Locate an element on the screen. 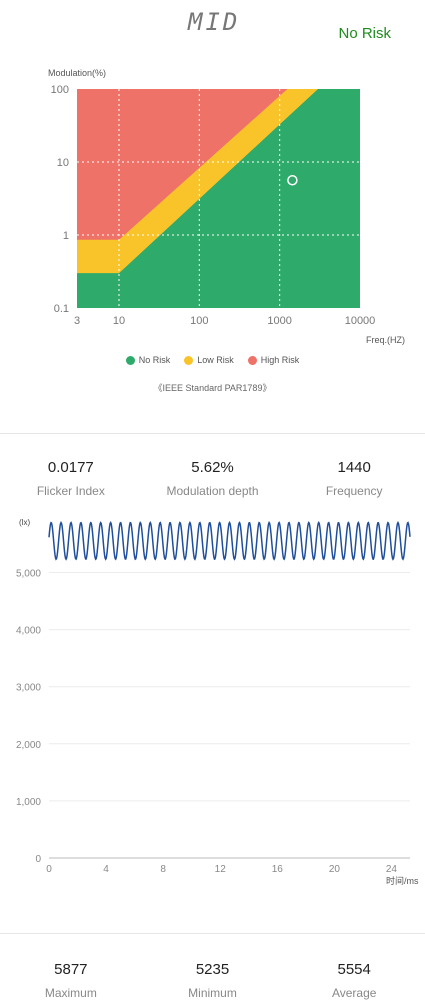 Image resolution: width=425 pixels, height=1000 pixels. legend-label: No Risk is located at coordinates (154, 360).